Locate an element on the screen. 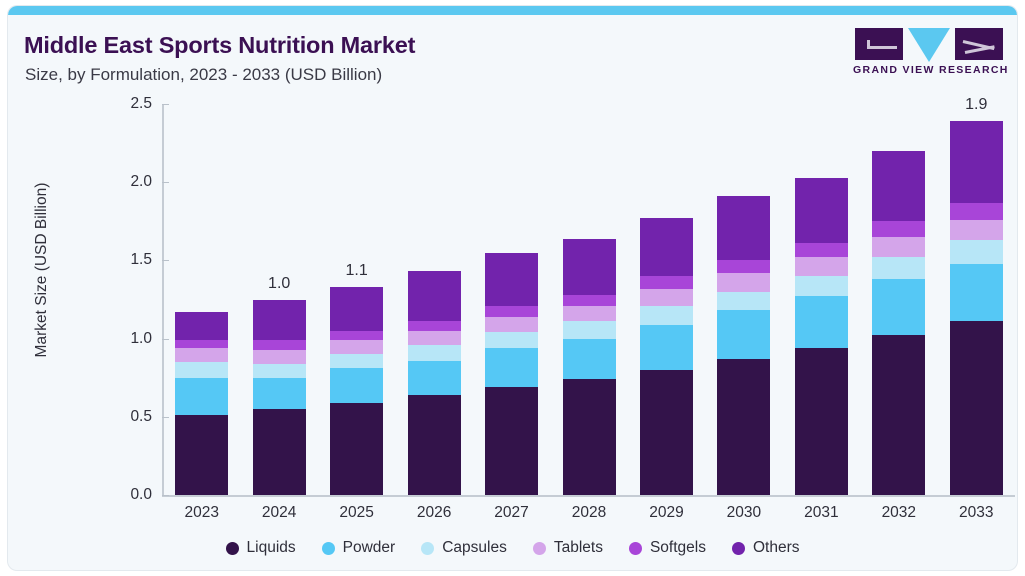  legend-item-tablets: Tablets is located at coordinates (567, 548).